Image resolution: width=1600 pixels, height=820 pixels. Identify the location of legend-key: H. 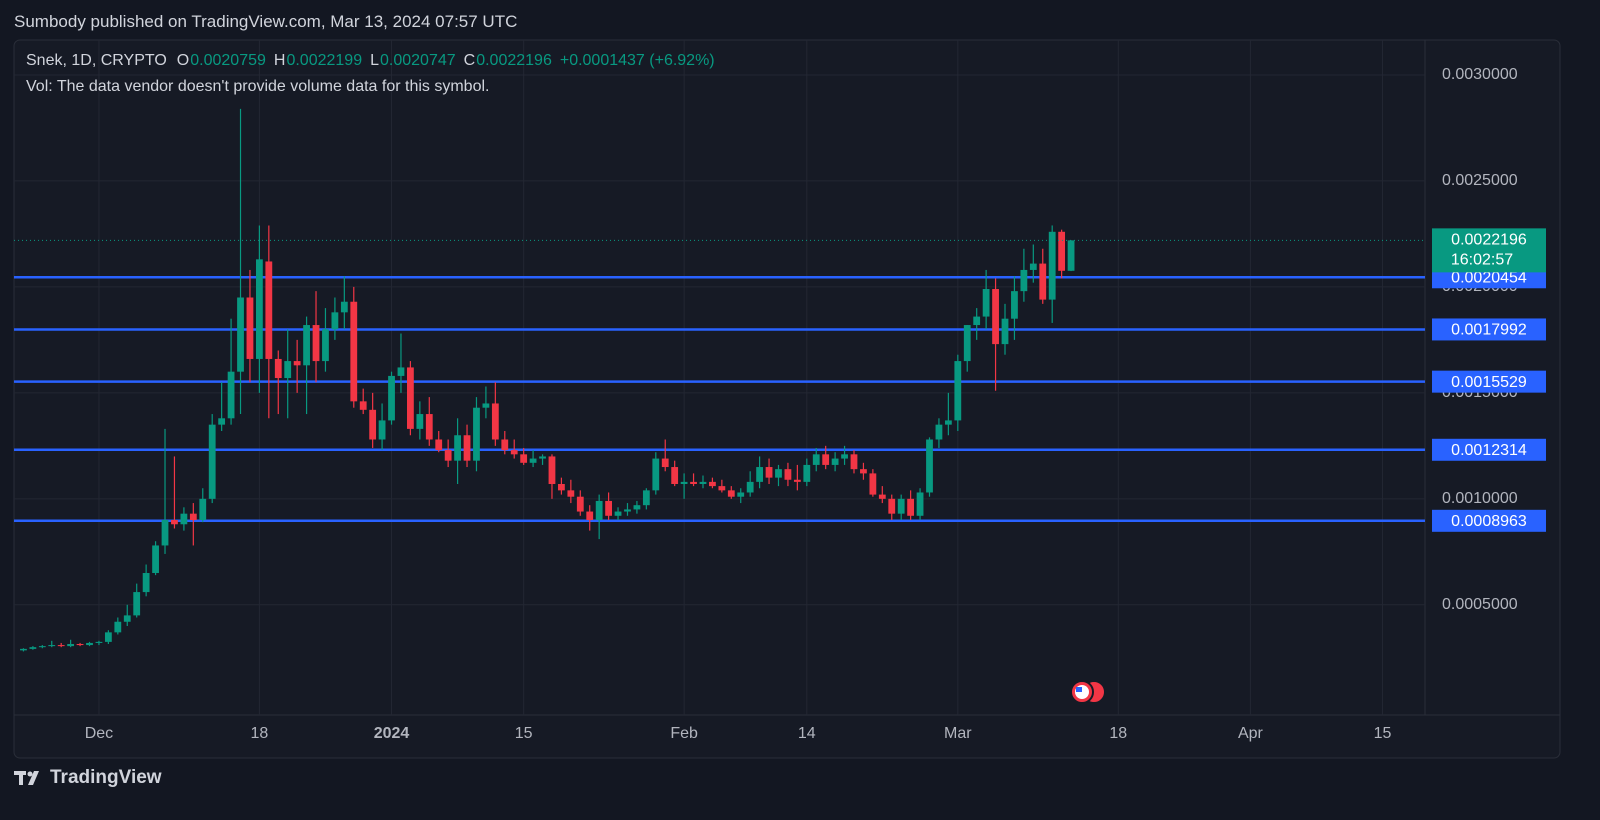
(279, 60).